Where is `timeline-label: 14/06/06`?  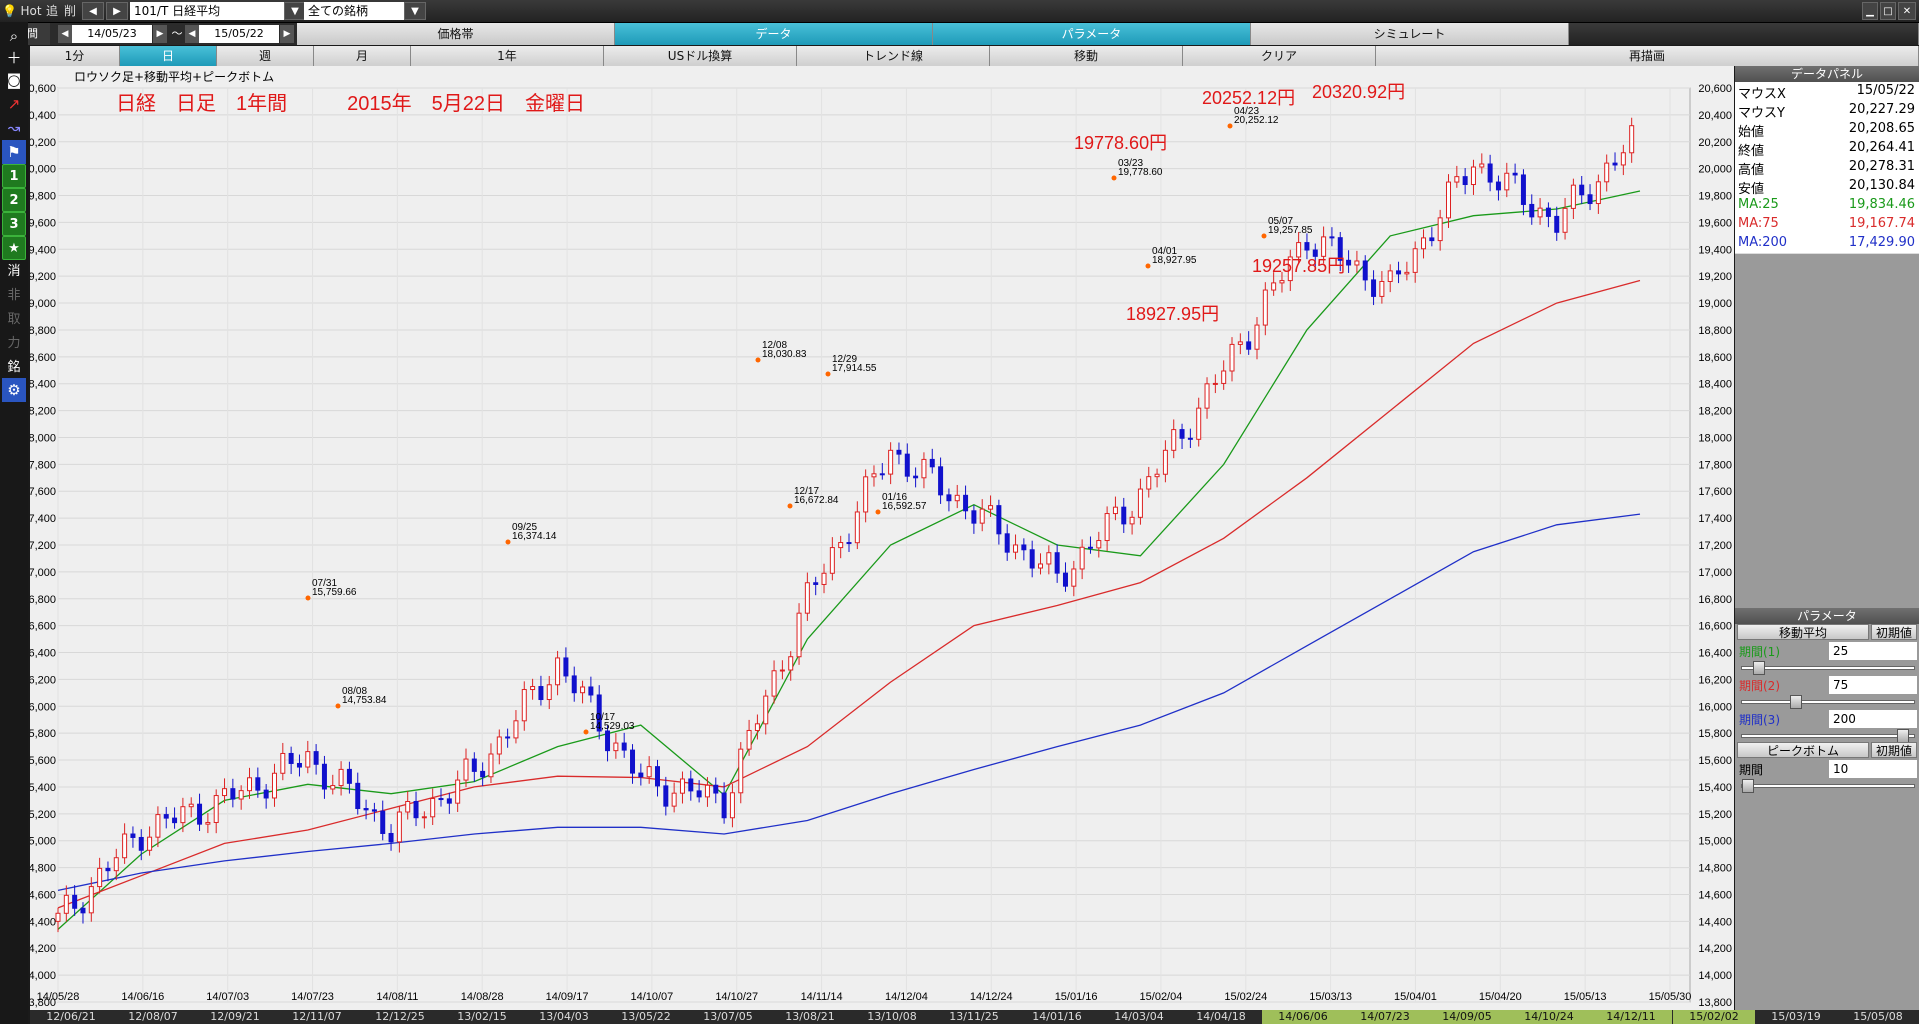 timeline-label: 14/06/06 is located at coordinates (1303, 1017).